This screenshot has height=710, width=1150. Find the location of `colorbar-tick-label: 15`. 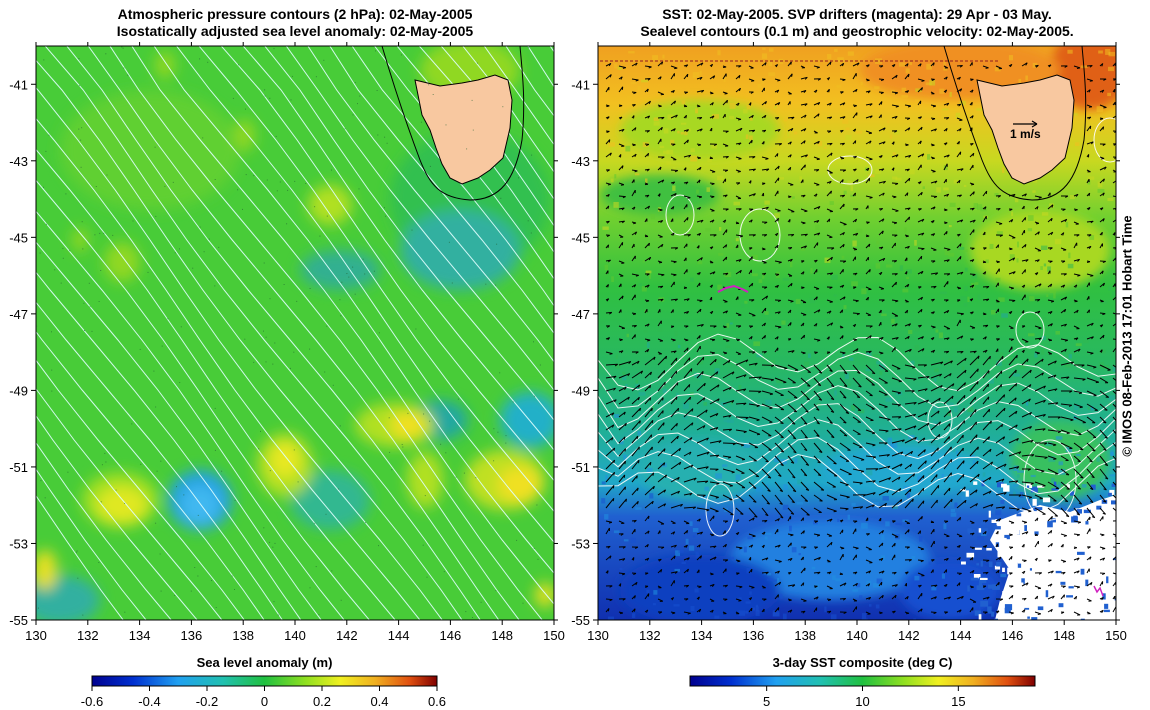

colorbar-tick-label: 15 is located at coordinates (958, 701).